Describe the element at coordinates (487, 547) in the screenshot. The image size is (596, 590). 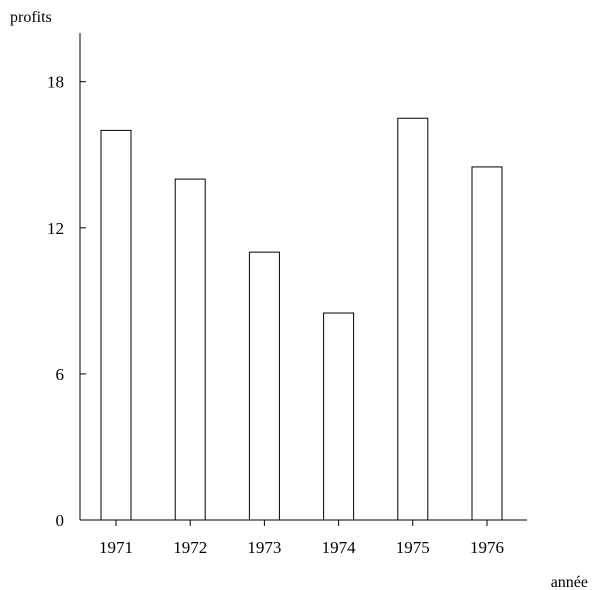
I see `x-tick-label: 1976` at that location.